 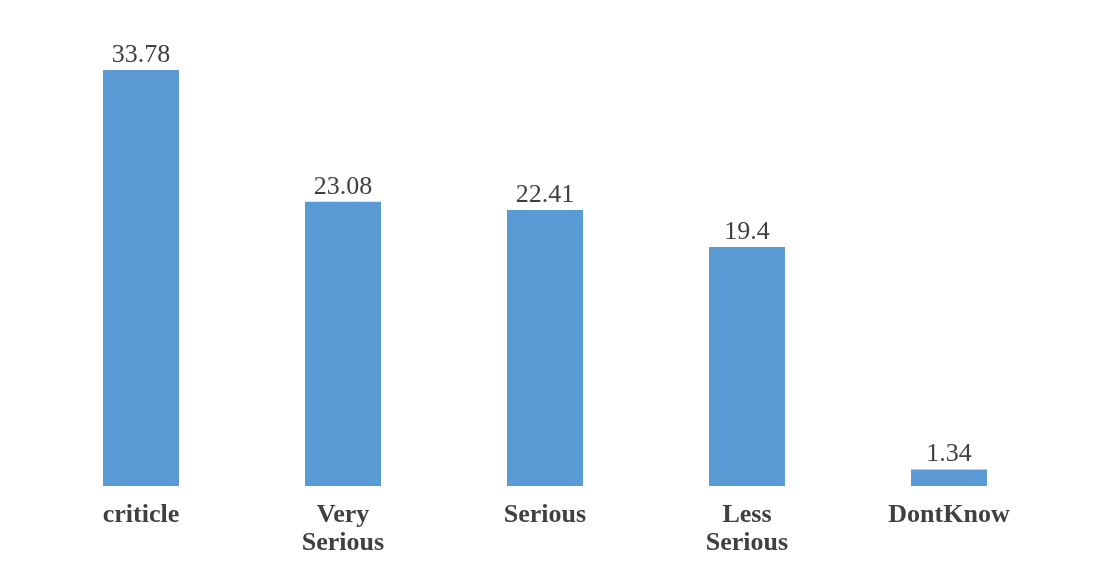 What do you see at coordinates (949, 453) in the screenshot?
I see `data-label: 1.34` at bounding box center [949, 453].